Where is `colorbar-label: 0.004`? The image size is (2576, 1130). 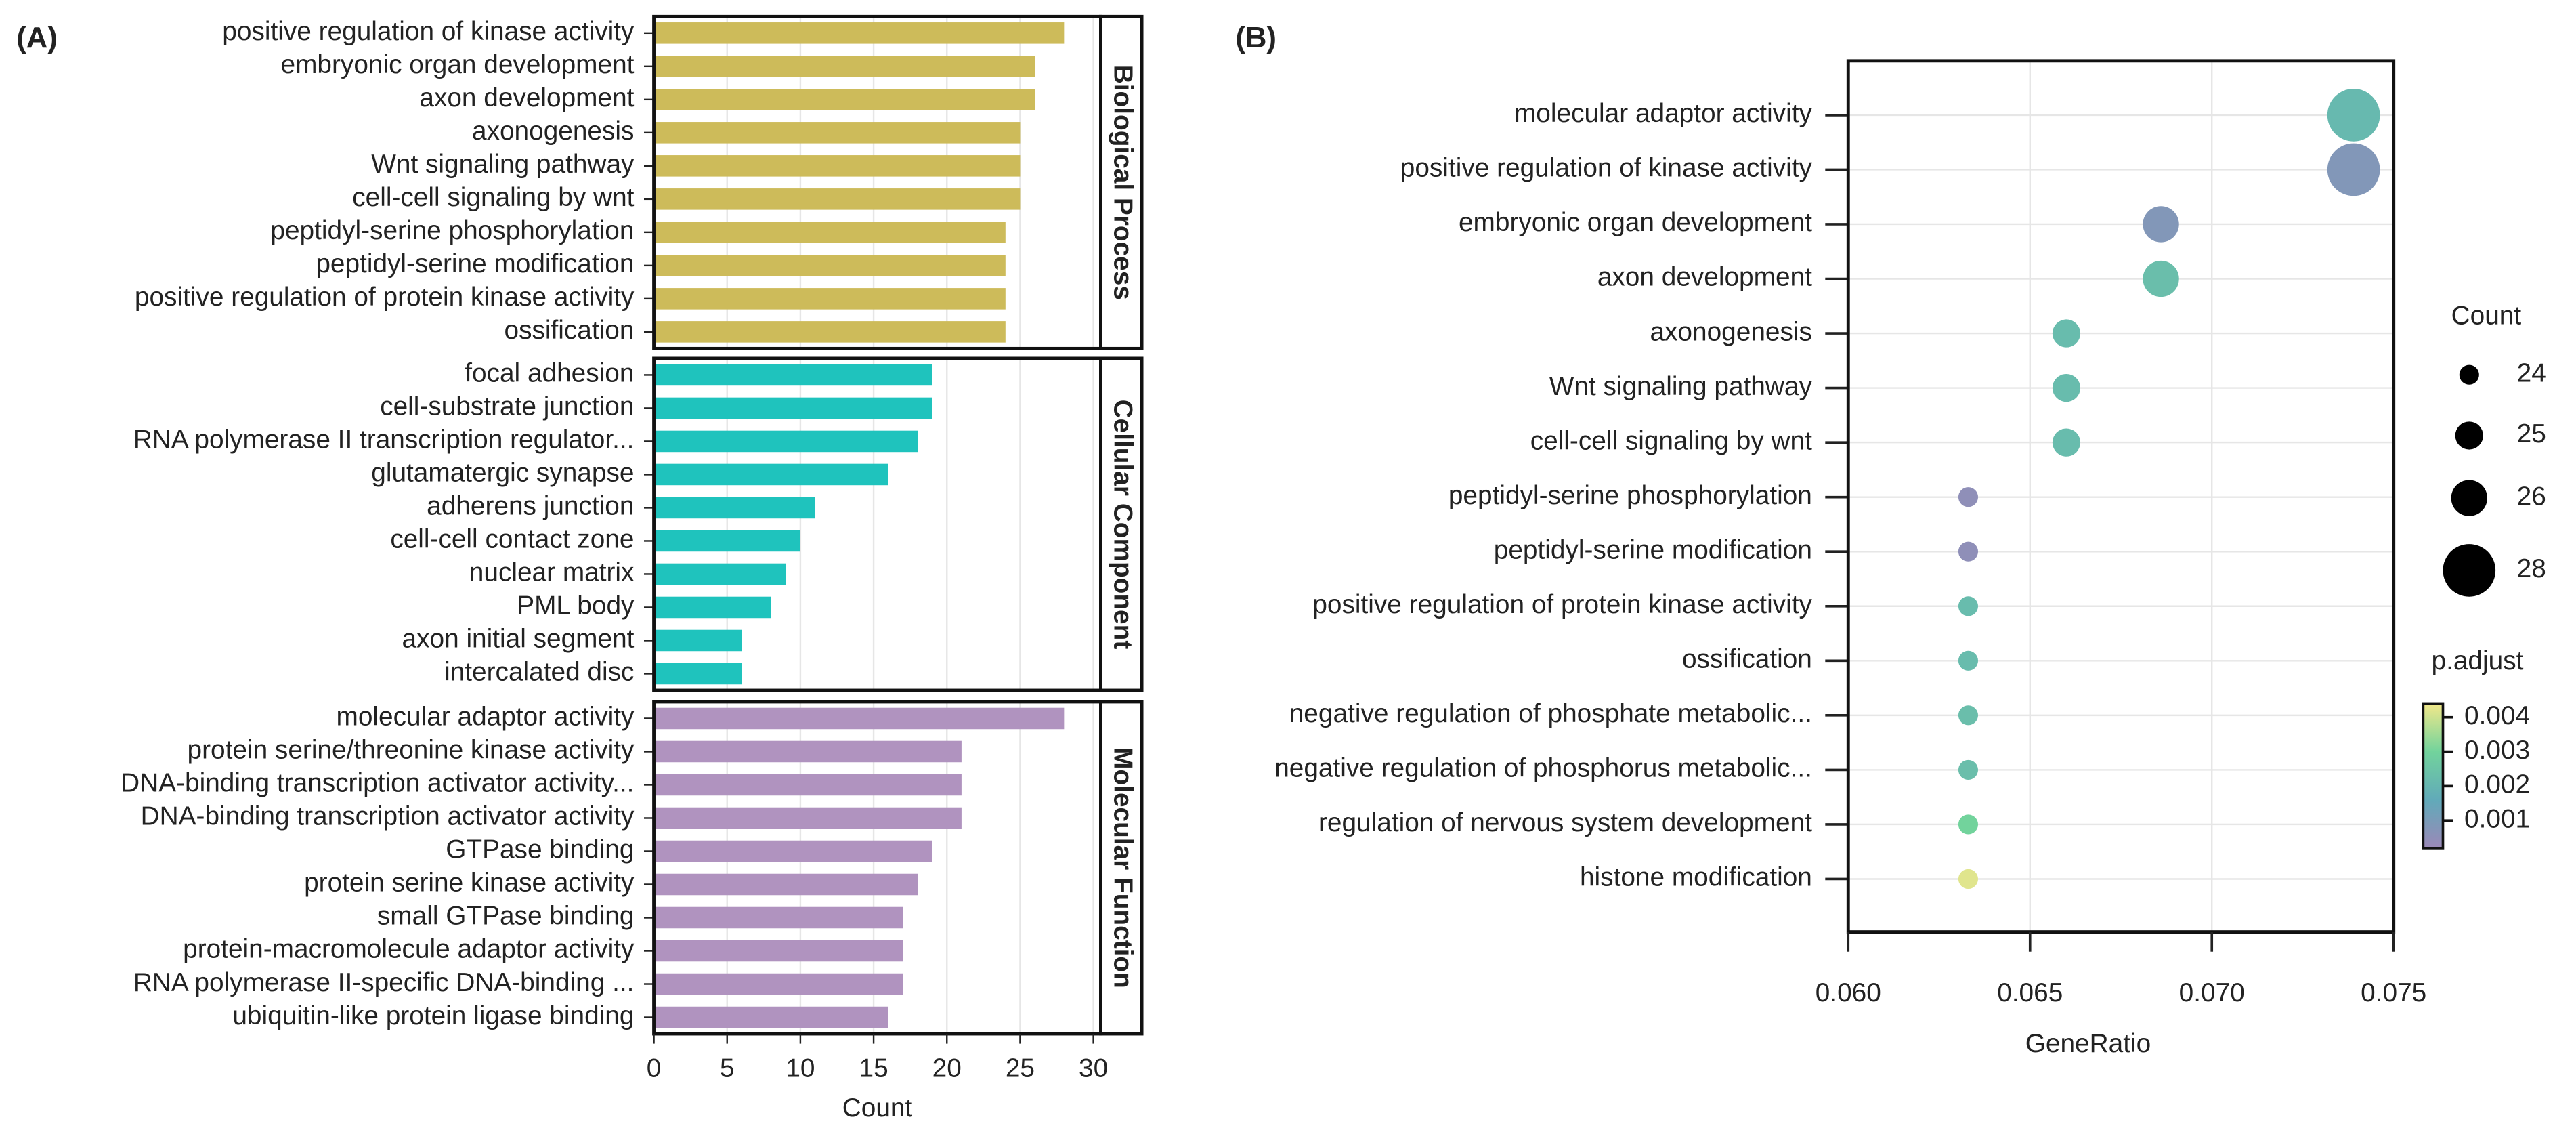
colorbar-label: 0.004 is located at coordinates (2497, 715).